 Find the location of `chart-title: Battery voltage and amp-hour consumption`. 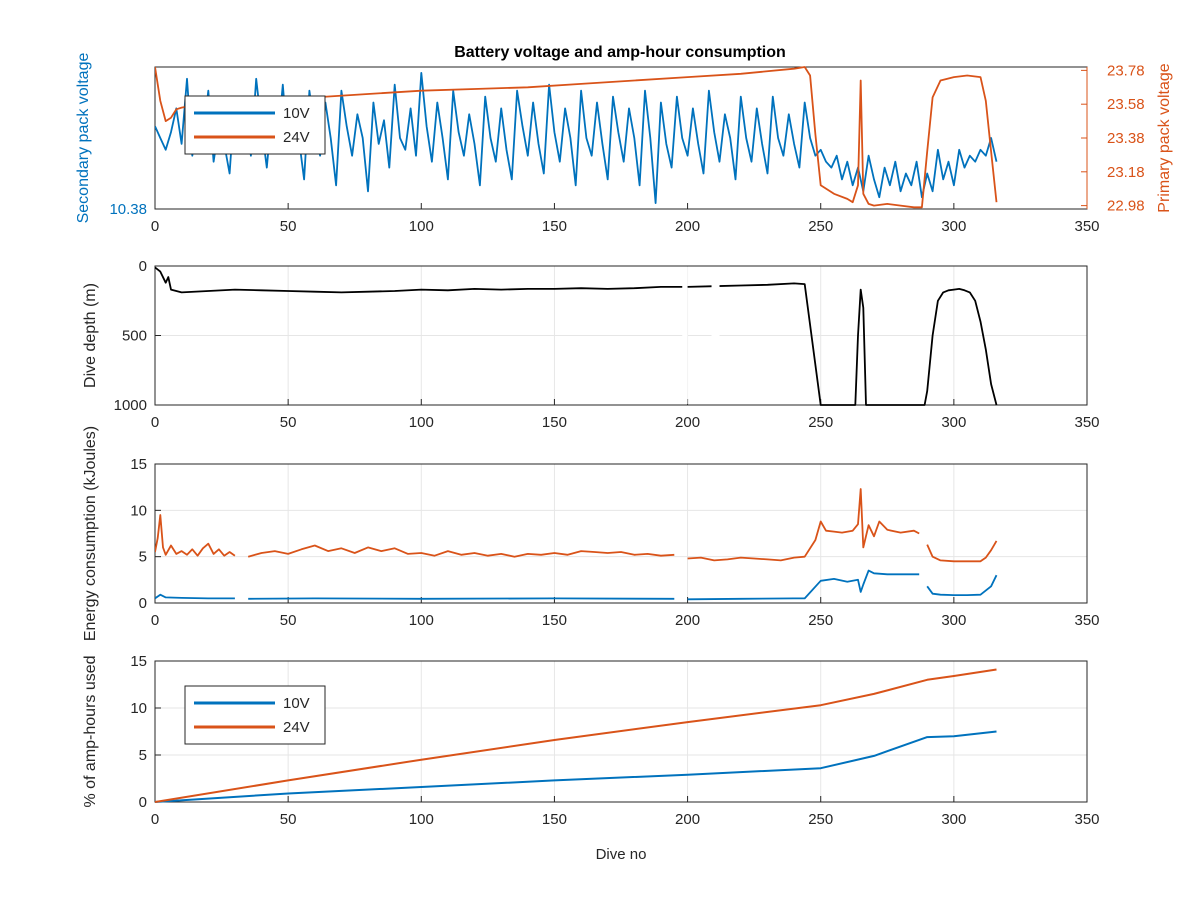

chart-title: Battery voltage and amp-hour consumption is located at coordinates (620, 52).